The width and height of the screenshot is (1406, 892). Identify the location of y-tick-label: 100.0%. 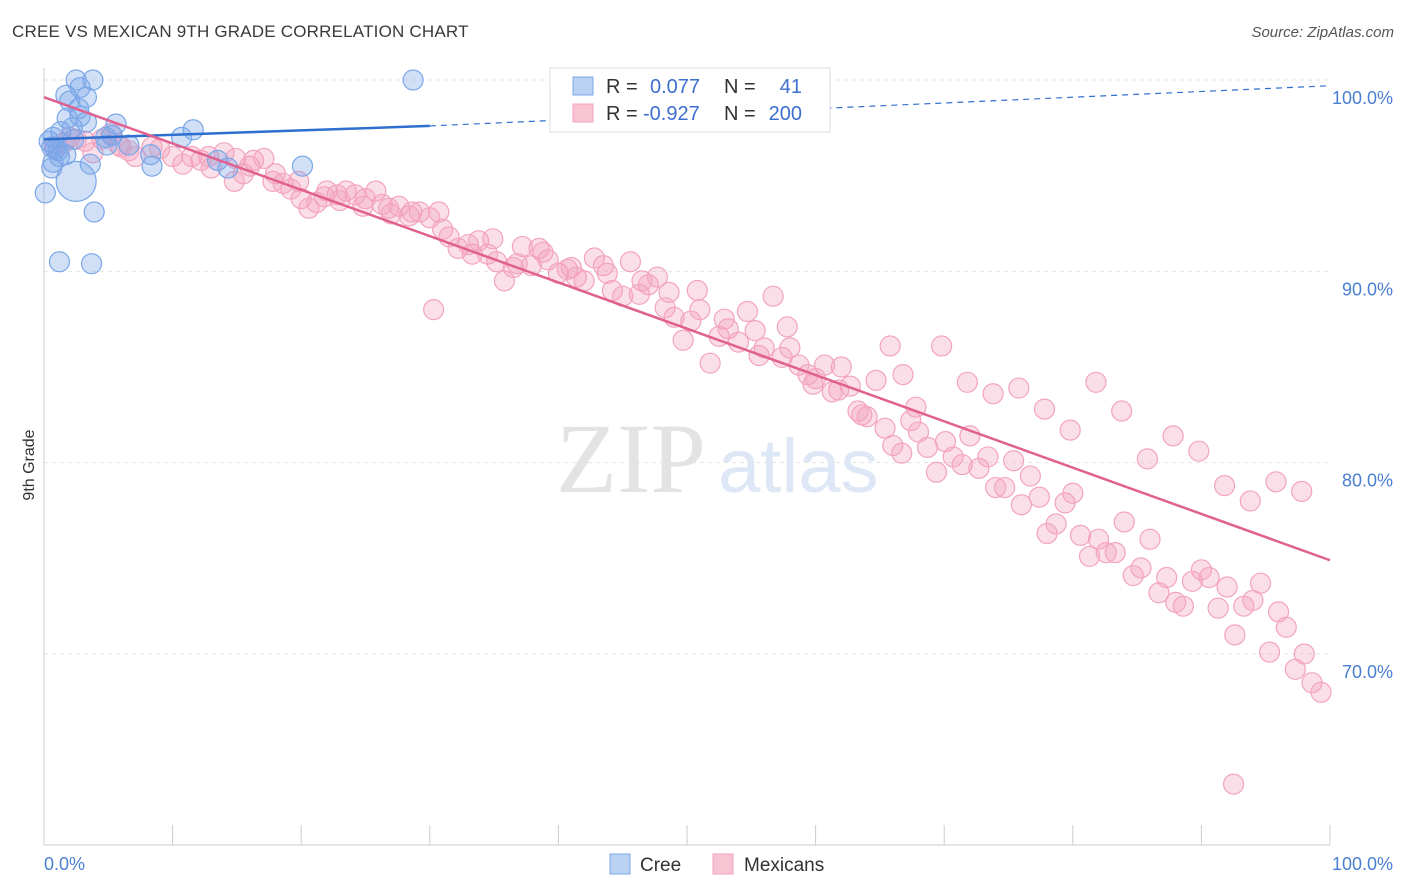
(1362, 98).